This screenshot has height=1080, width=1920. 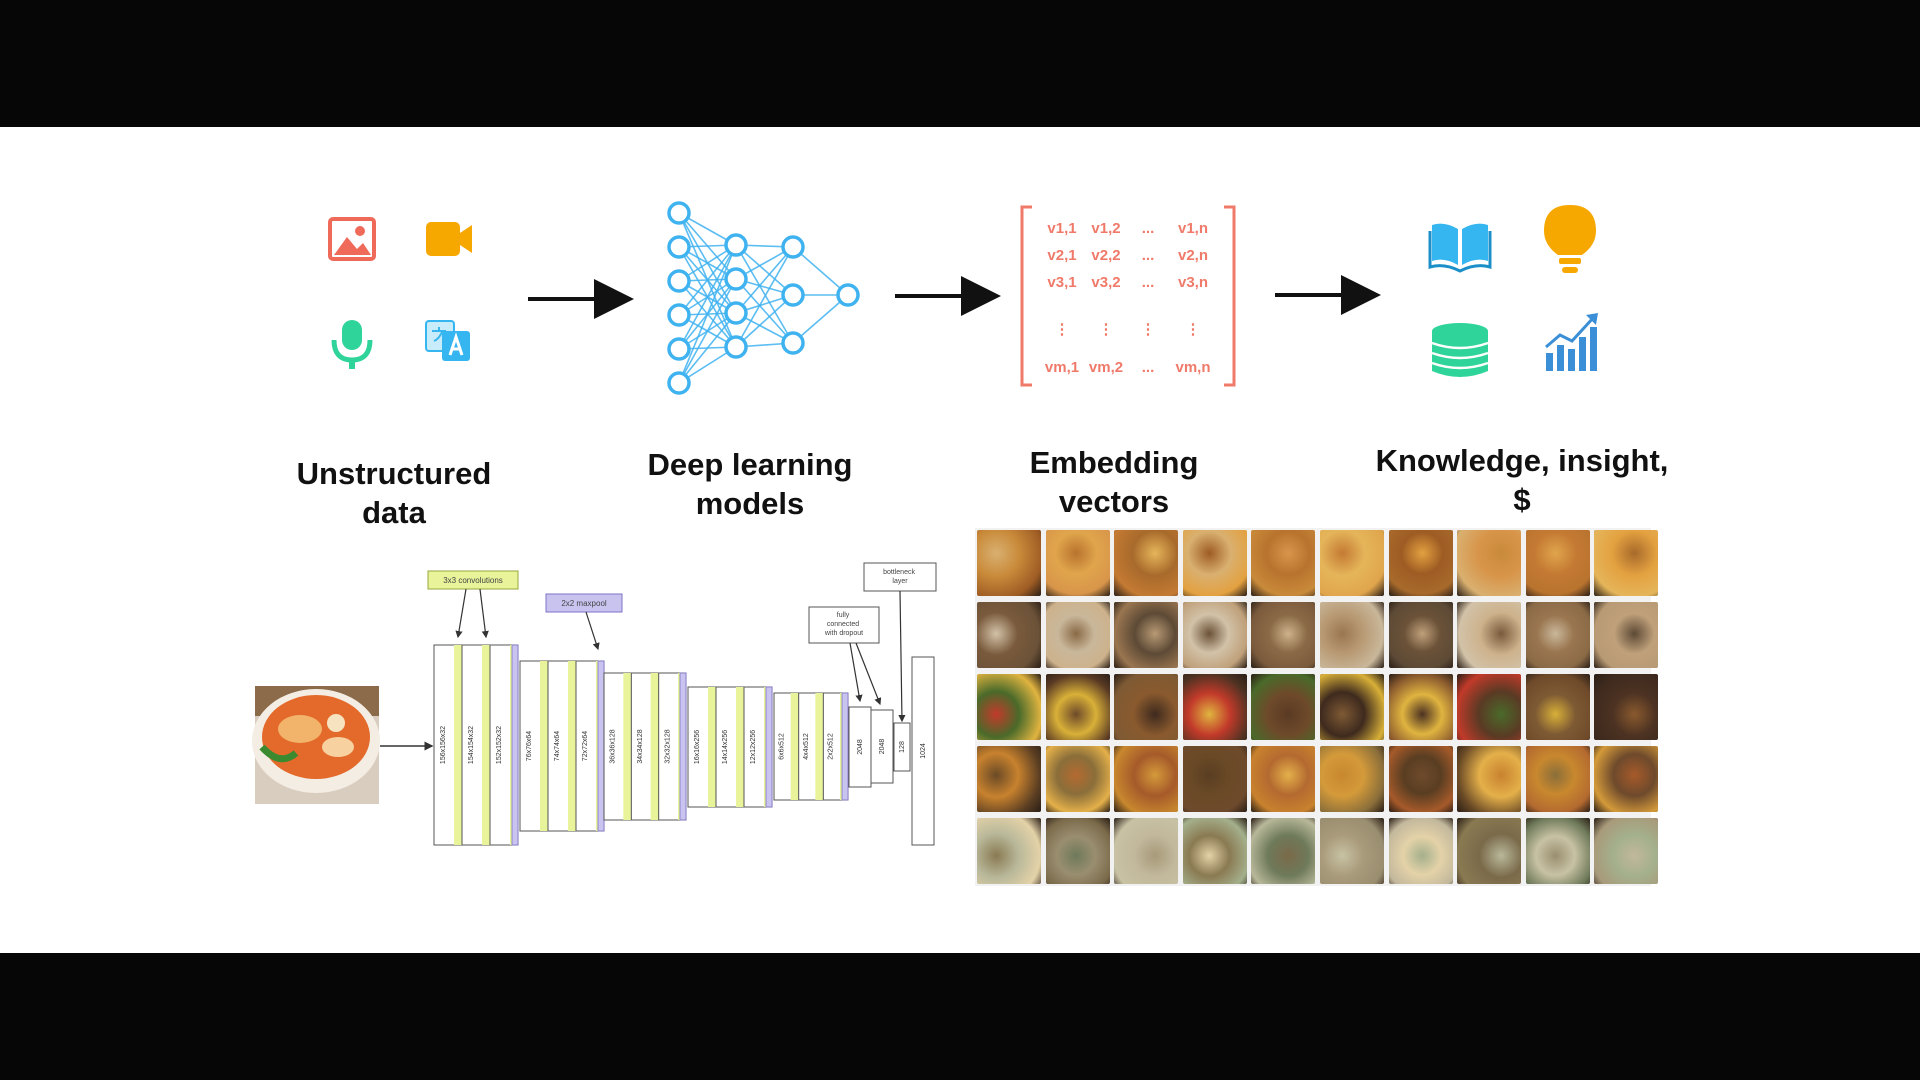 What do you see at coordinates (1570, 239) in the screenshot?
I see `lightbulb-icon` at bounding box center [1570, 239].